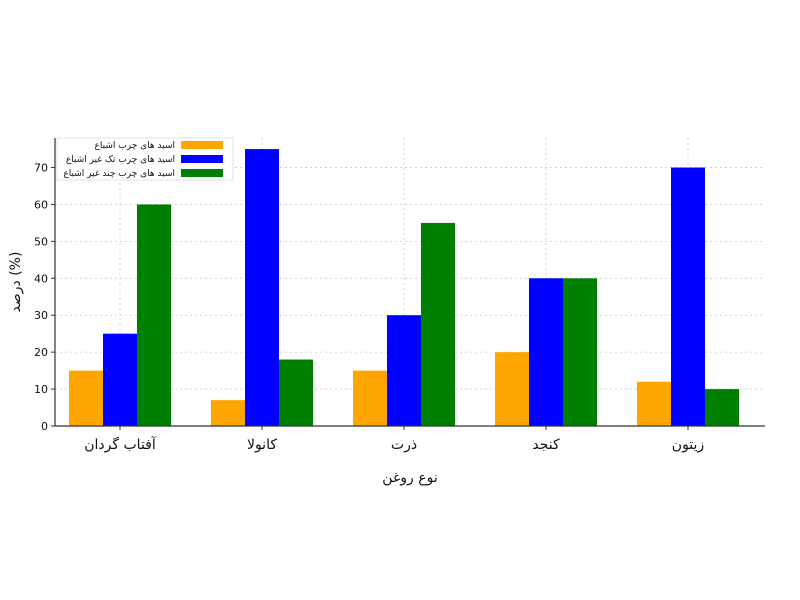  Describe the element at coordinates (120, 160) in the screenshot. I see `legend-label: اسید های چرب تک غیر اشباع` at that location.